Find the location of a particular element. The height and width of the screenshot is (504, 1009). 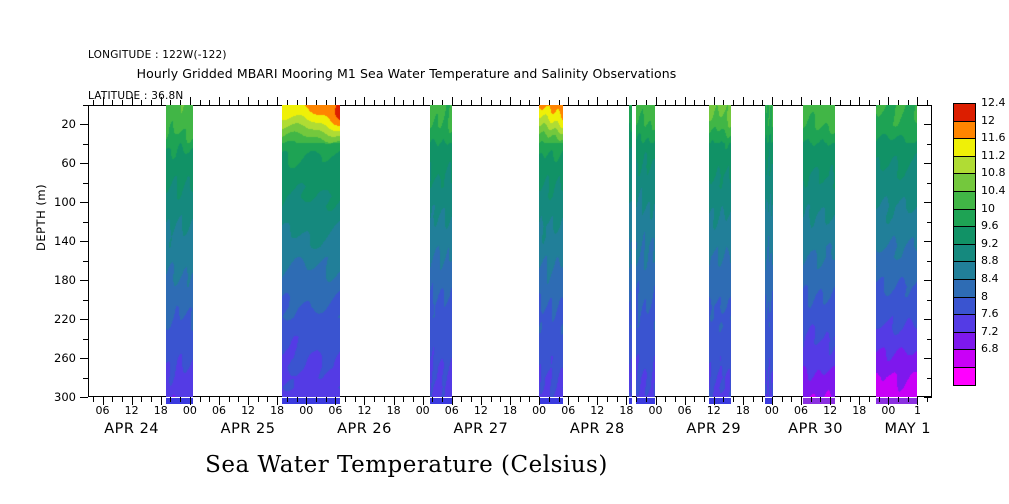

colorbar-tick-label: 7.2 is located at coordinates (990, 331).